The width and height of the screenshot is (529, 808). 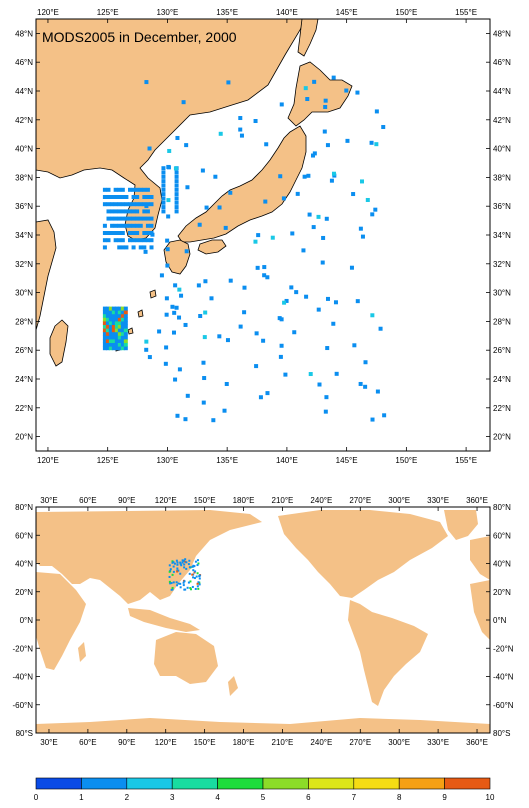 I want to click on global-xtick-label-top: 300°E, so click(x=399, y=500).